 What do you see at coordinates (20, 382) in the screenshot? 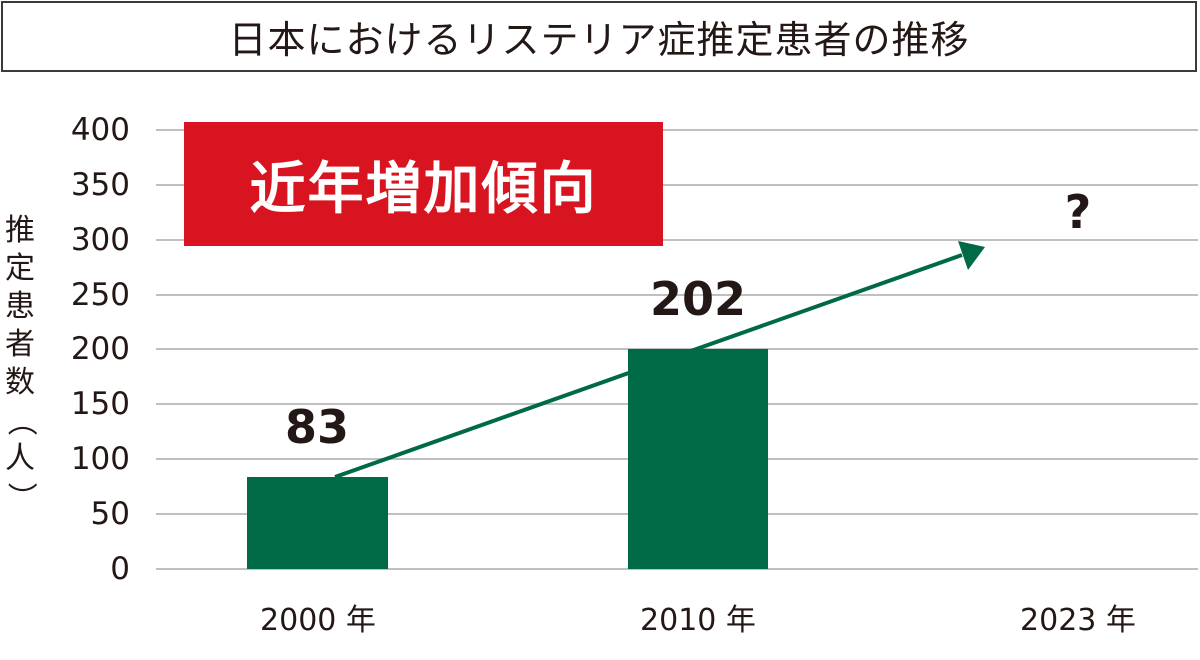
I see `y-axis-label-char: 数` at bounding box center [20, 382].